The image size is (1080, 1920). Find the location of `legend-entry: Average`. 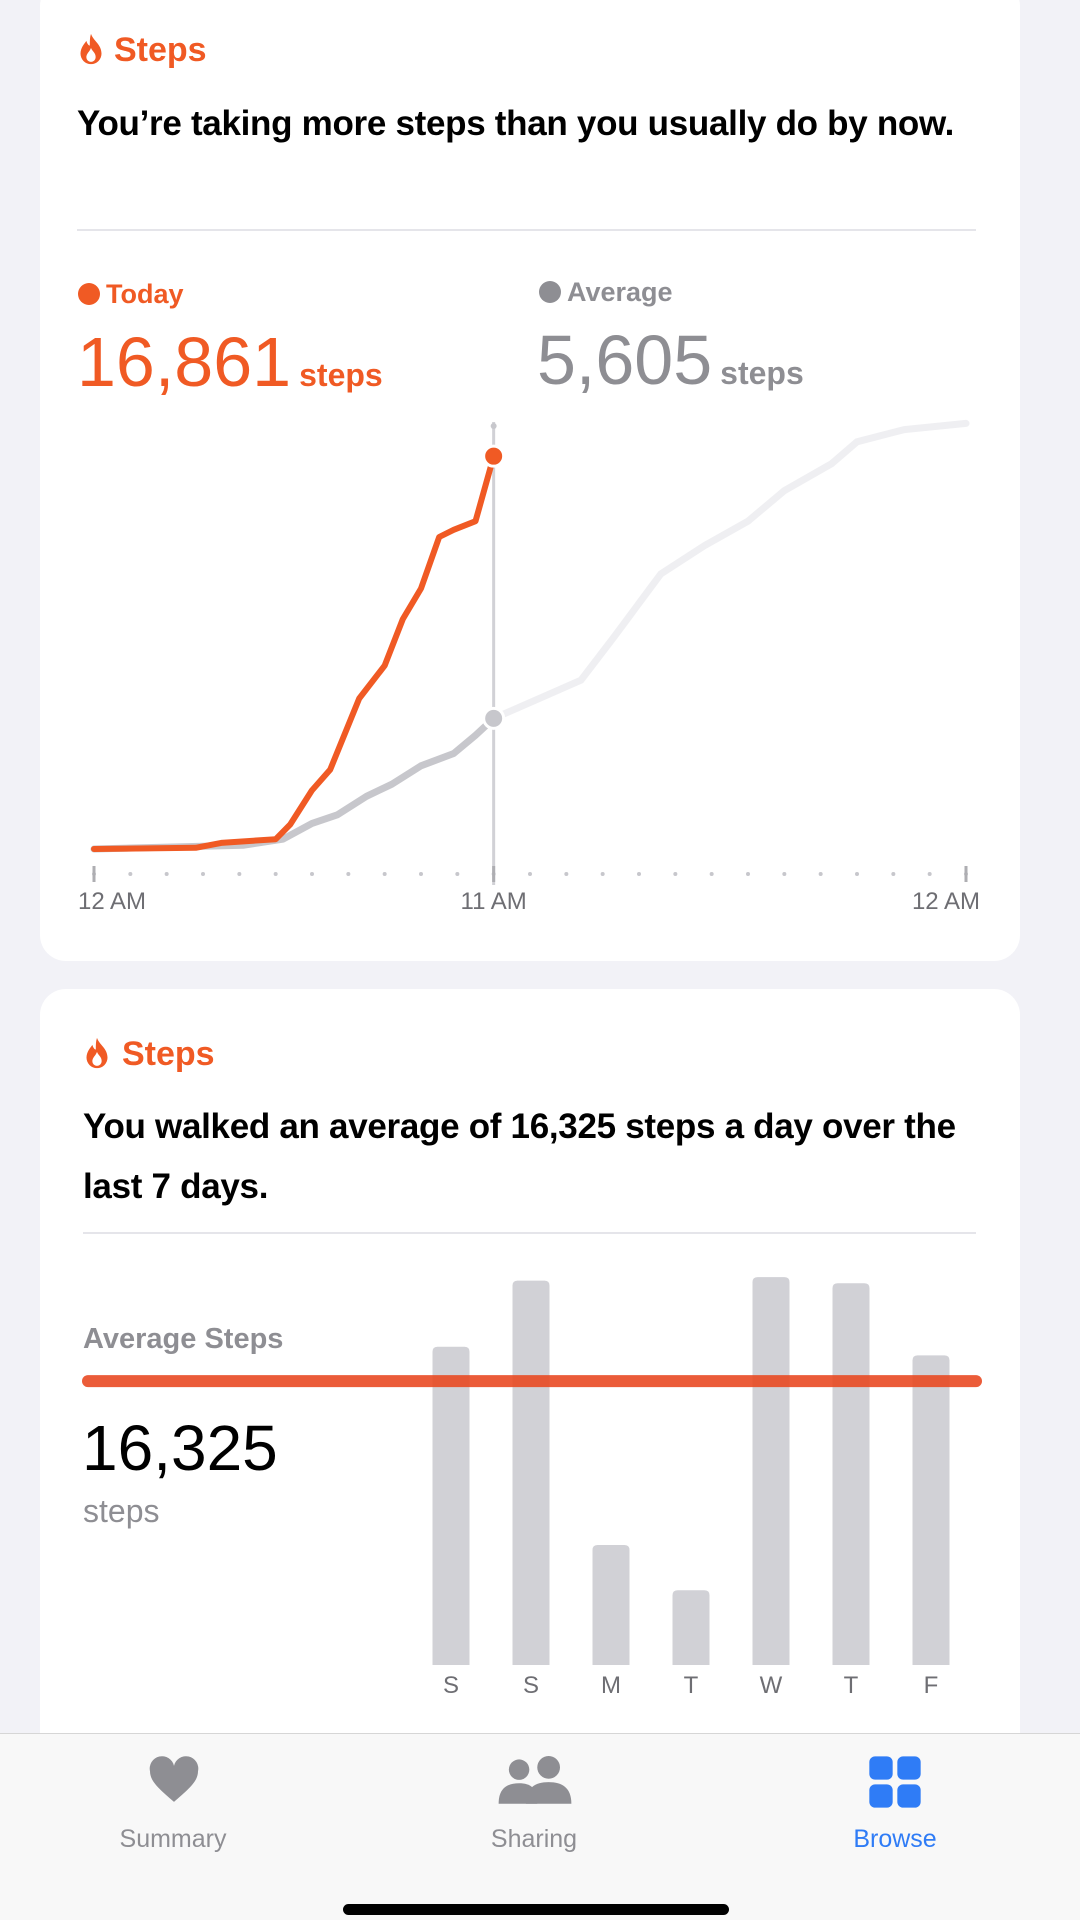

legend-entry: Average is located at coordinates (606, 292).